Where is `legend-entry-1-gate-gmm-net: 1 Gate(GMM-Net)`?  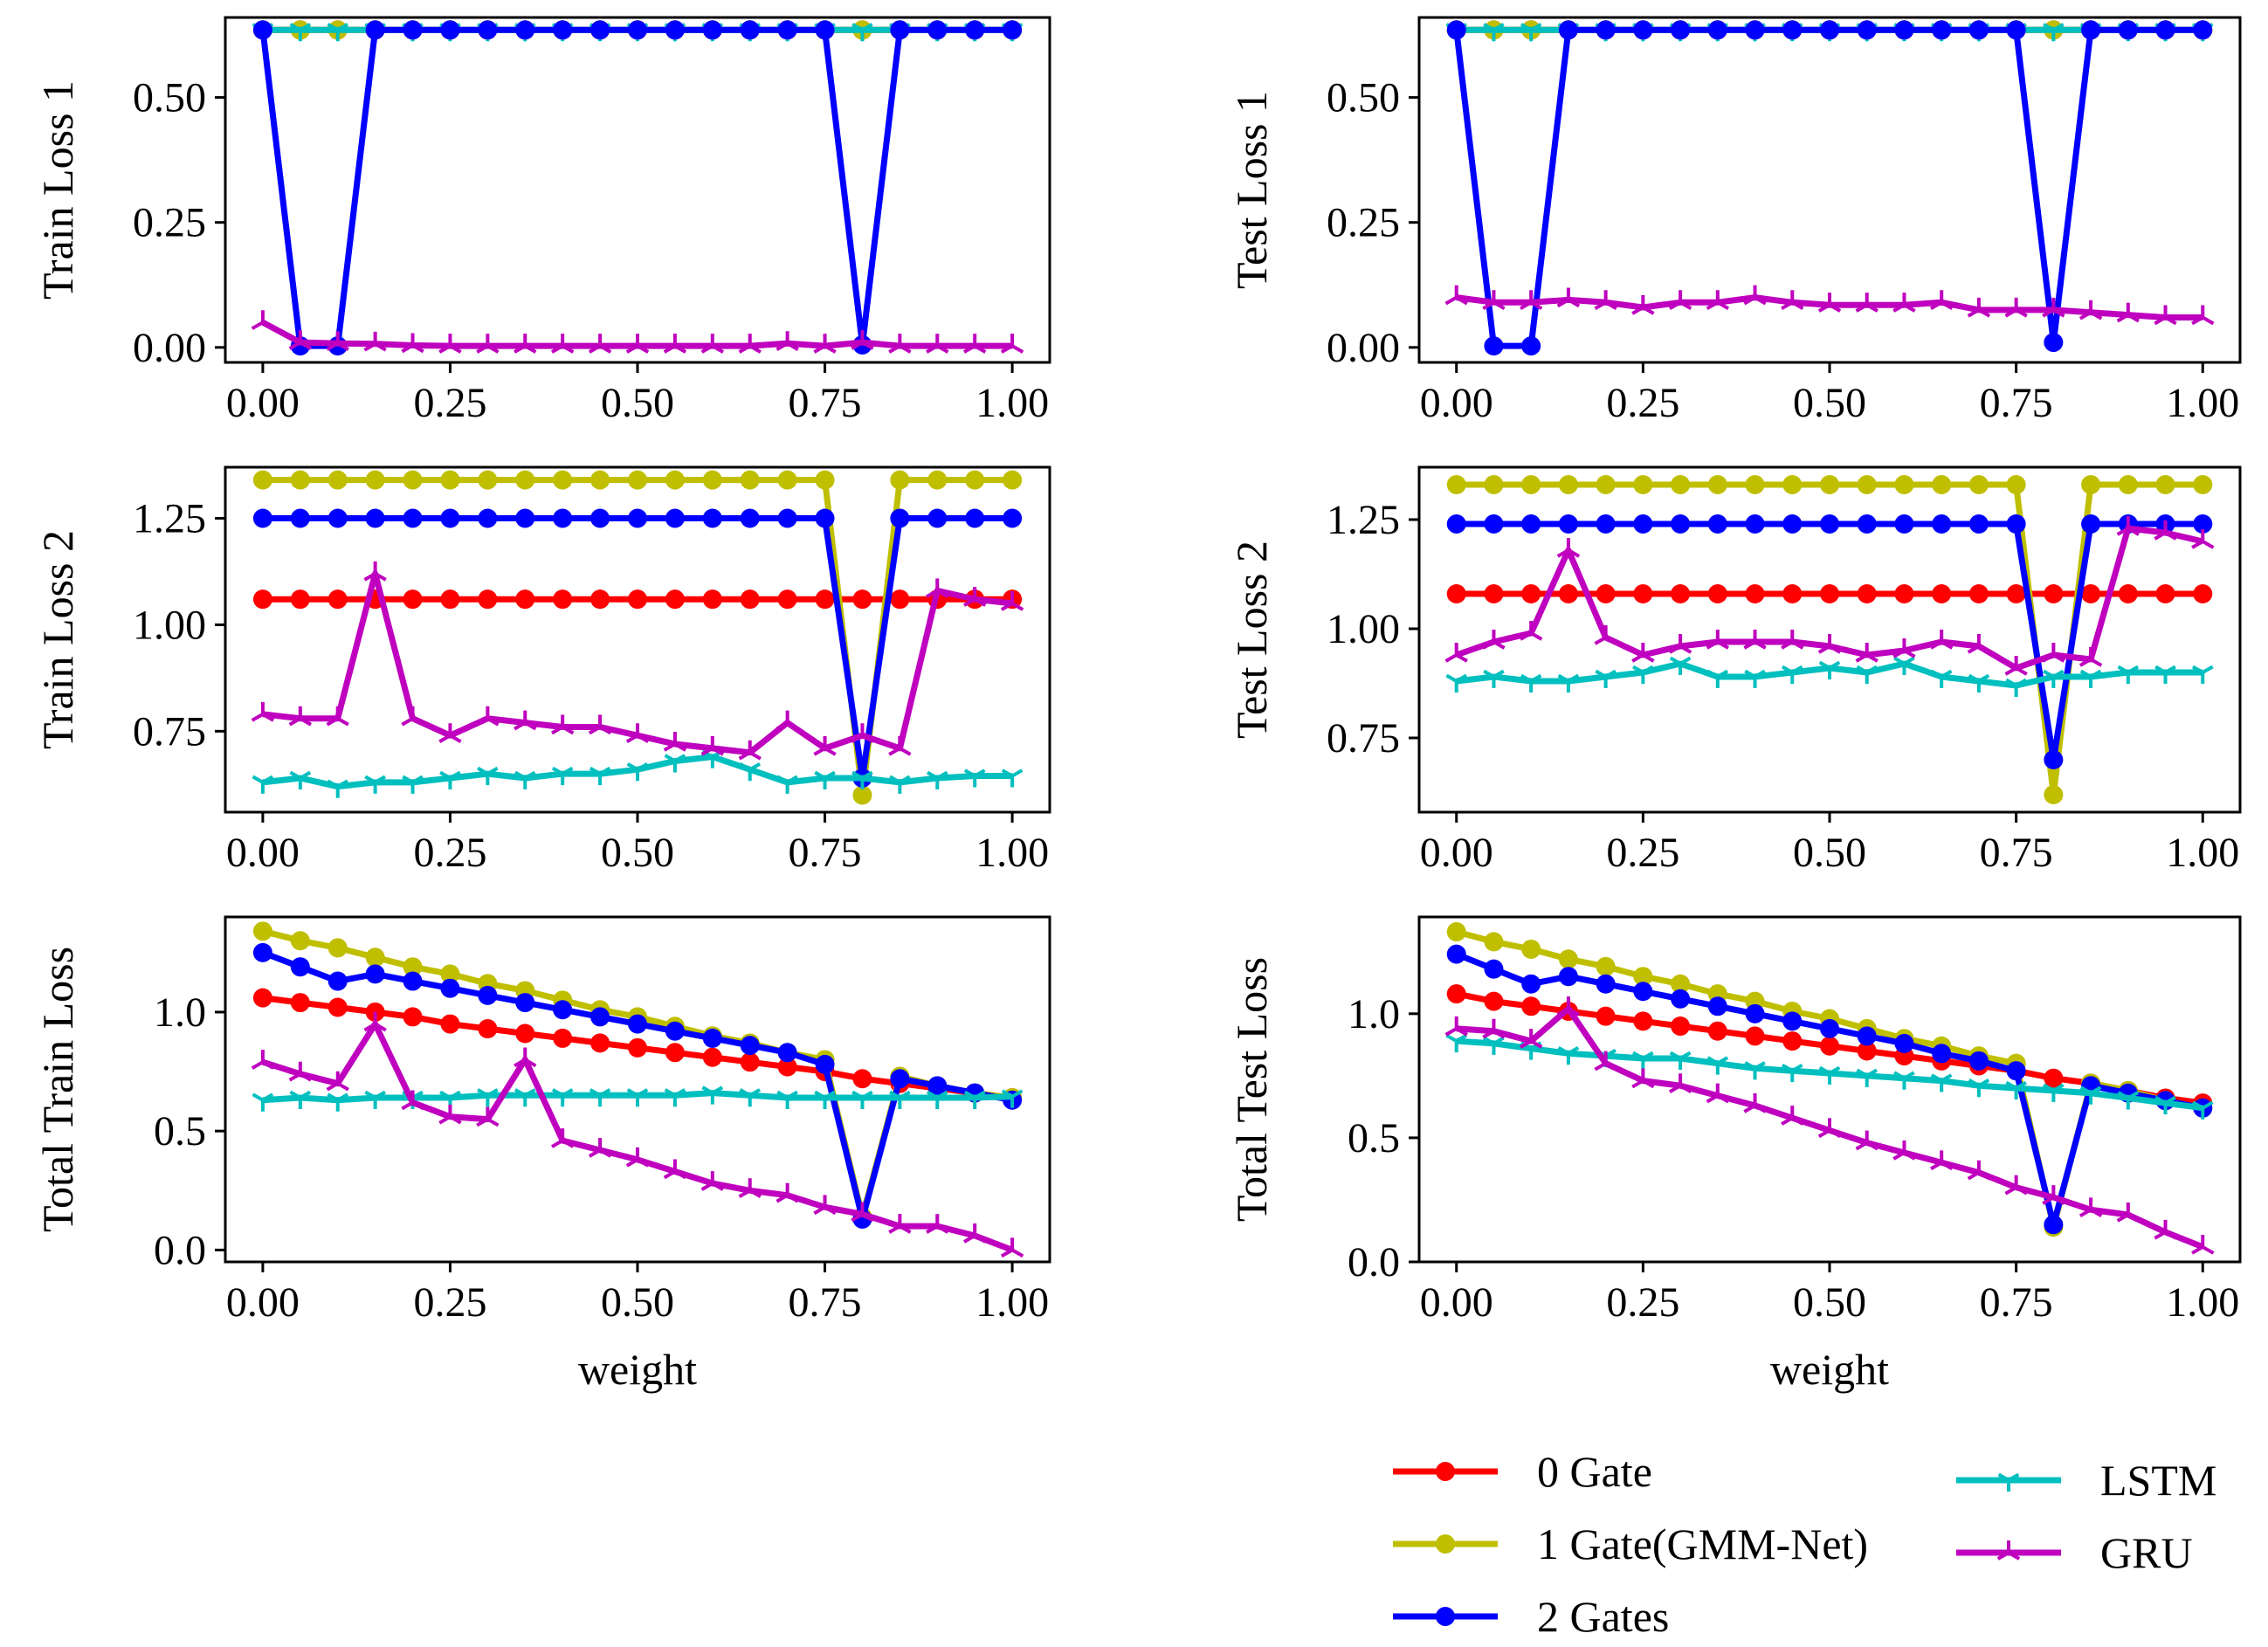
legend-entry-1-gate-gmm-net: 1 Gate(GMM-Net) is located at coordinates (1630, 1544).